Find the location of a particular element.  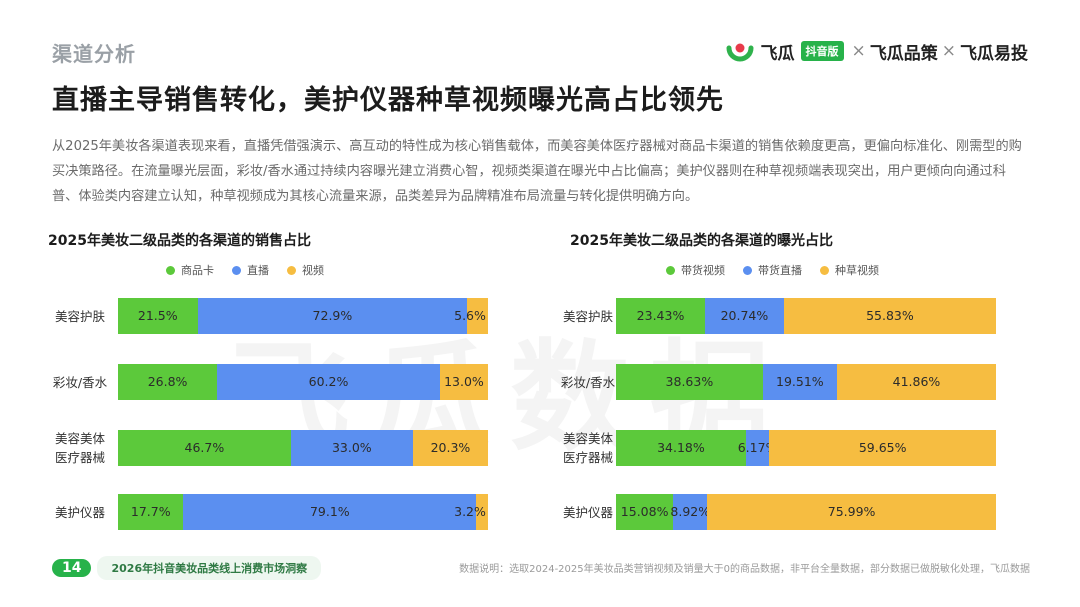

data-label: 79.1% is located at coordinates (329, 511).